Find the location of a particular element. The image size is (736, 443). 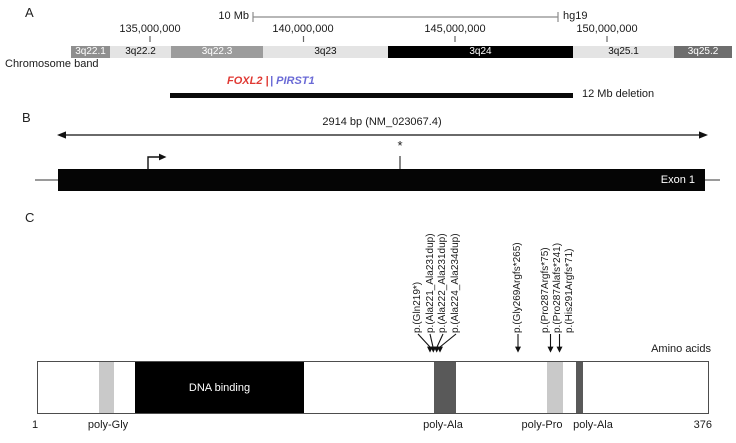

band-3q22-1: 3q22.1 is located at coordinates (90, 52).